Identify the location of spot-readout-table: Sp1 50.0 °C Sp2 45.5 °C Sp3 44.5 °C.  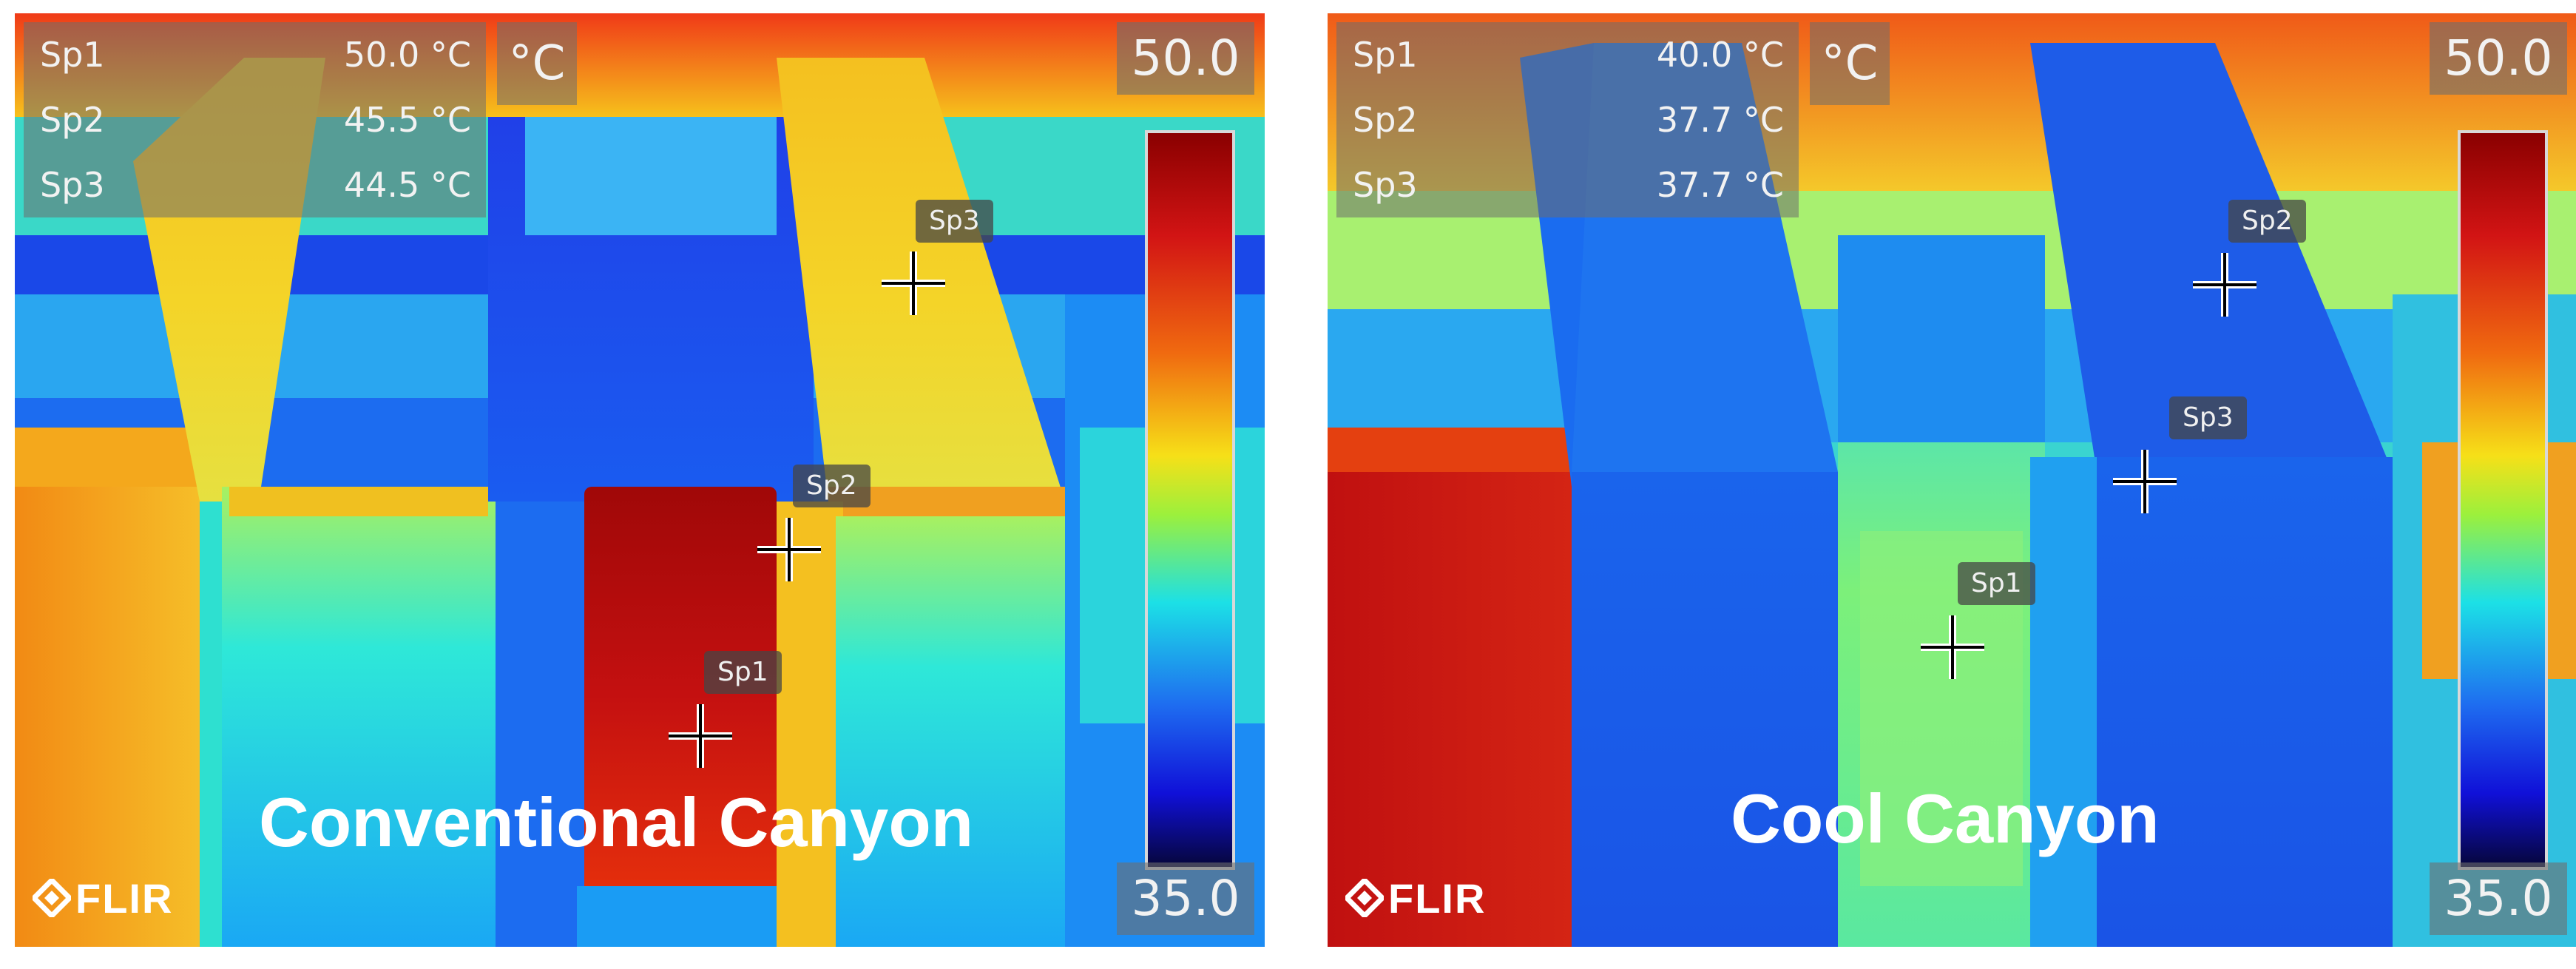
(255, 119).